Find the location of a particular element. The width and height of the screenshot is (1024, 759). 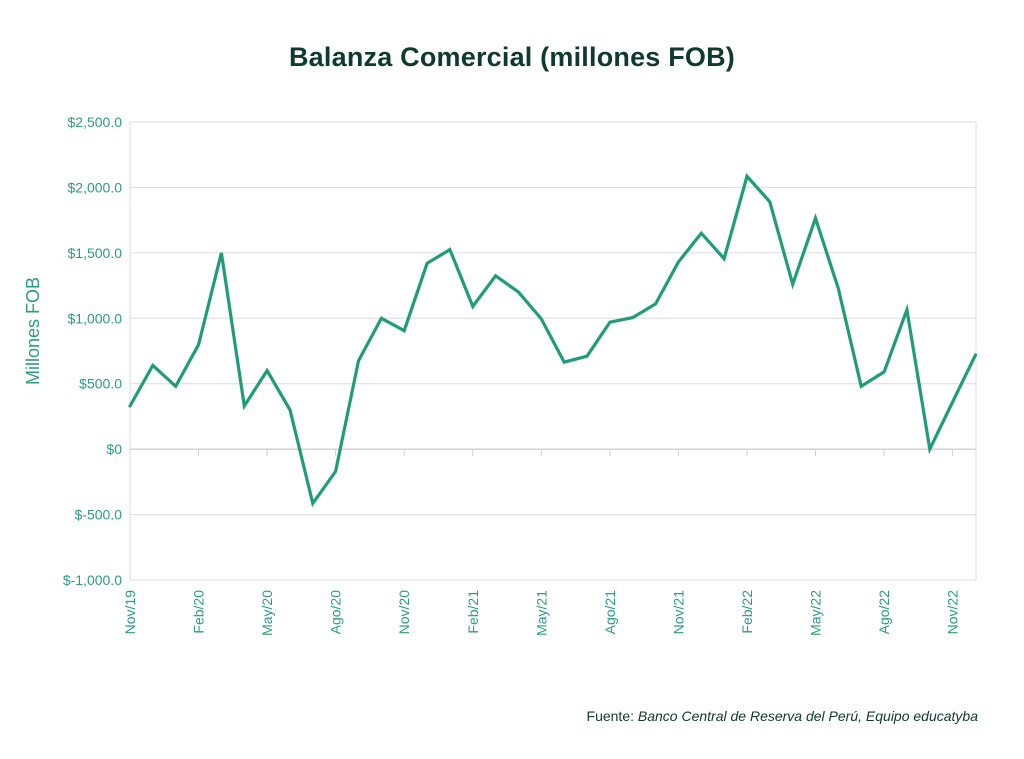

y-tick-label: $0 is located at coordinates (114, 449).